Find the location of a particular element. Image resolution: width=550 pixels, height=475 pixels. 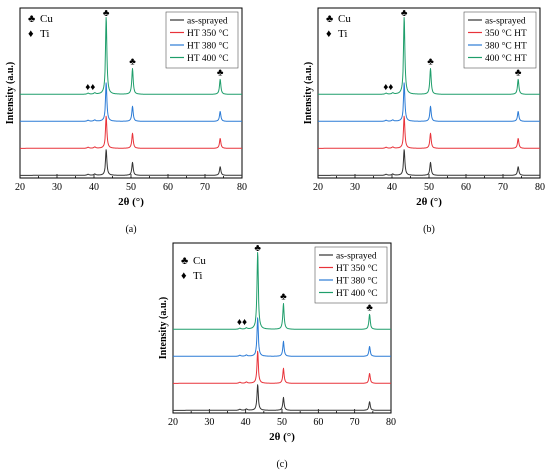

legend-entry: 350 °C HT is located at coordinates (506, 33).